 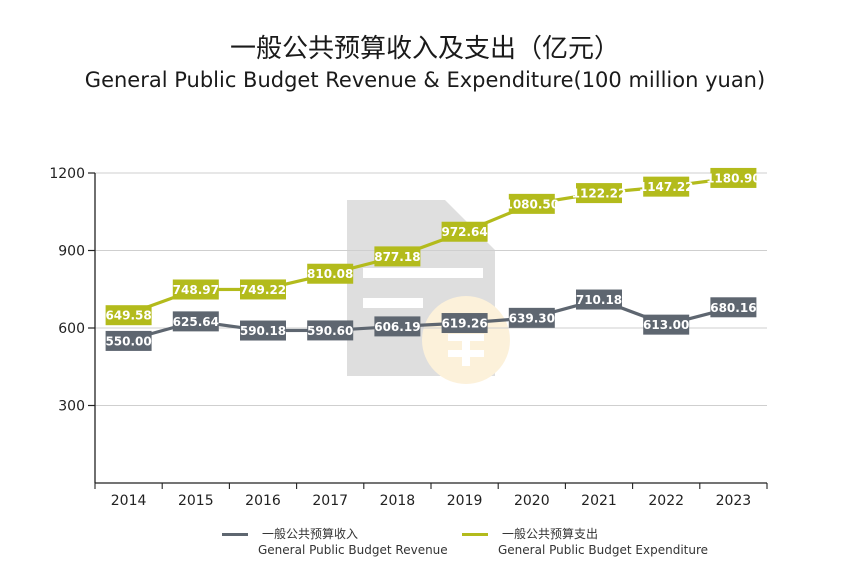 What do you see at coordinates (666, 501) in the screenshot?
I see `x-tick-label: 2022` at bounding box center [666, 501].